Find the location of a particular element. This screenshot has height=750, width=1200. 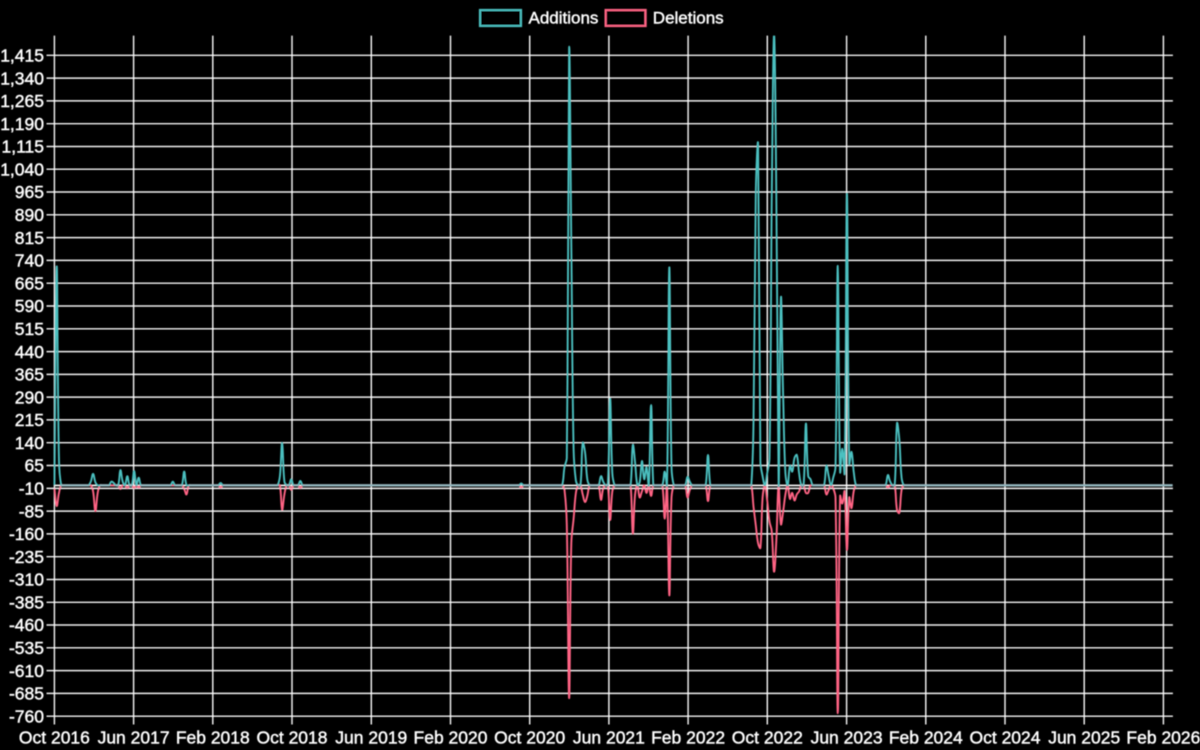

svg-text: 965 is located at coordinates (29, 192).